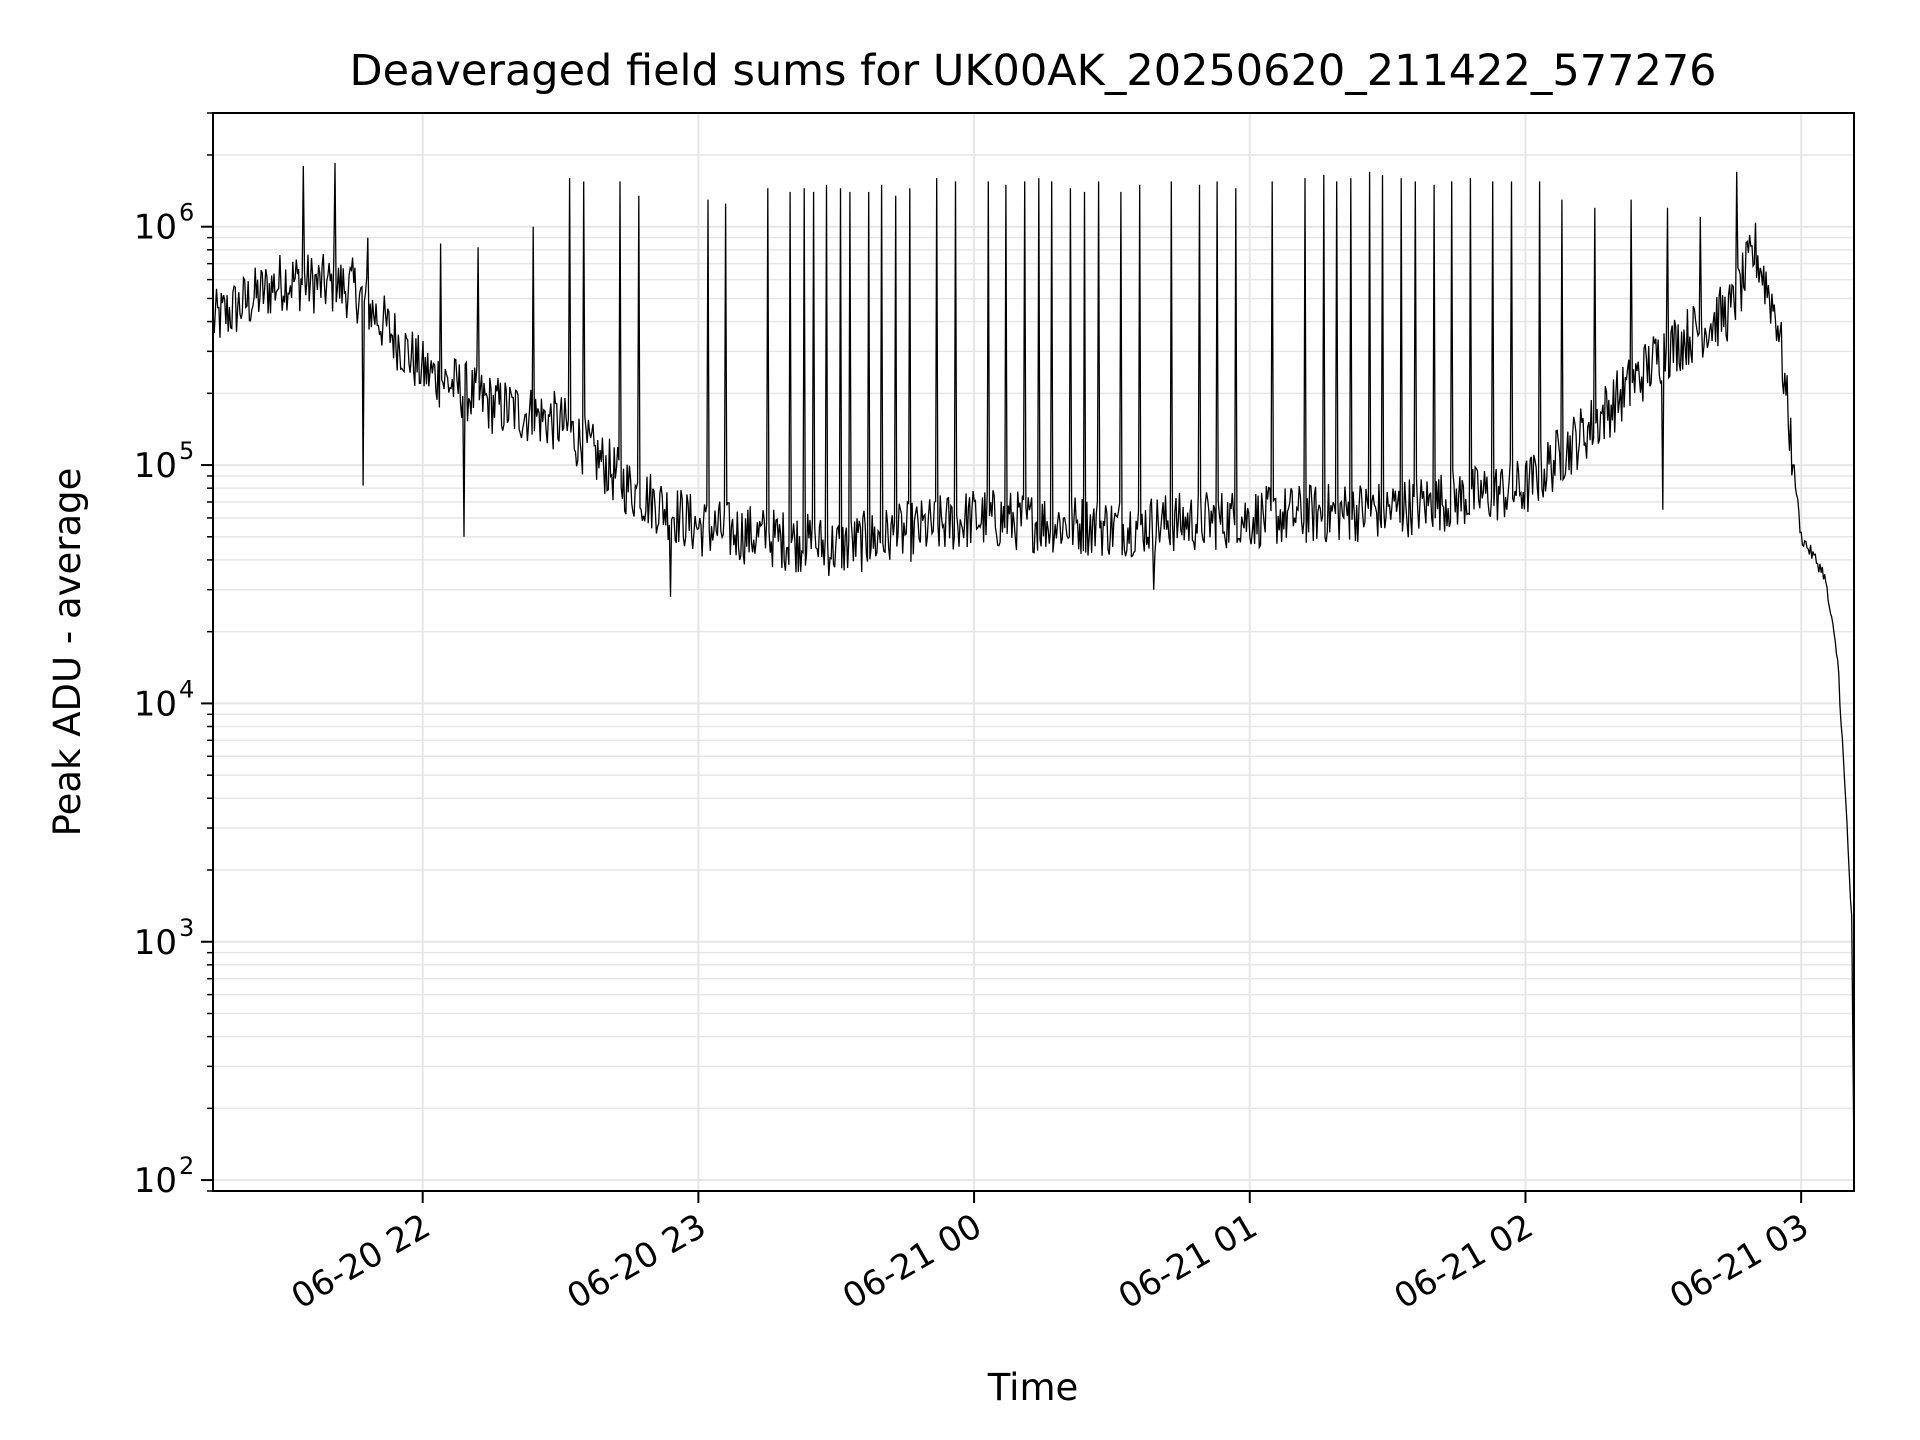 The image size is (1920, 1440). What do you see at coordinates (186, 1166) in the screenshot?
I see `y-tick-exponent: 2` at bounding box center [186, 1166].